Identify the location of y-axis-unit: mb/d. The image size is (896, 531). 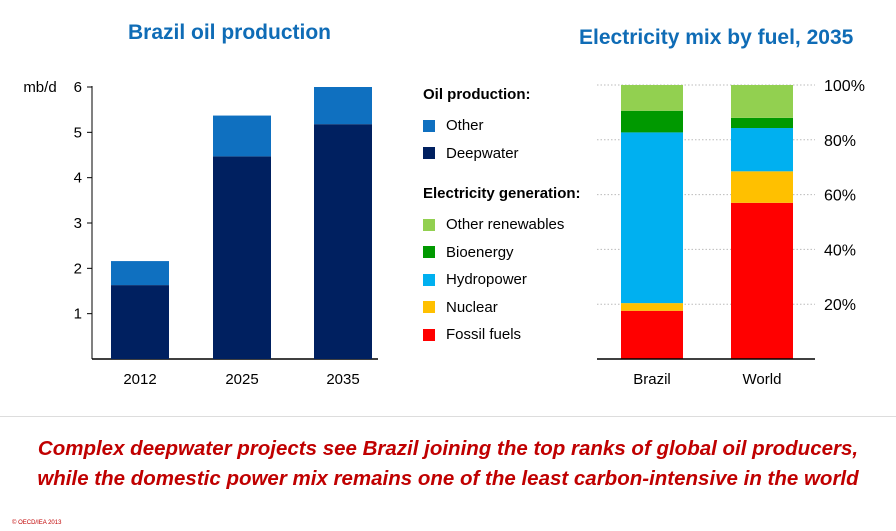
(39, 87).